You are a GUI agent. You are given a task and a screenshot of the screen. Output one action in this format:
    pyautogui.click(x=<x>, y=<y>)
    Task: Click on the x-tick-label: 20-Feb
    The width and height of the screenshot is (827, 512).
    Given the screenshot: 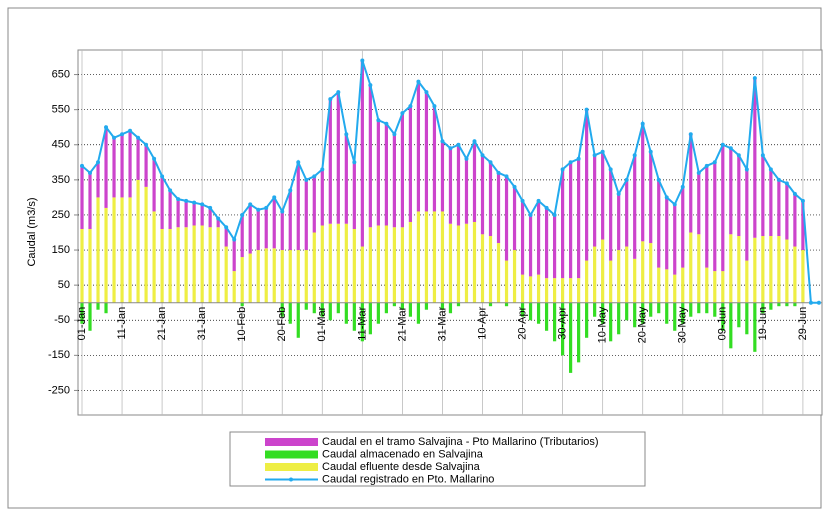 What is the action you would take?
    pyautogui.click(x=282, y=324)
    